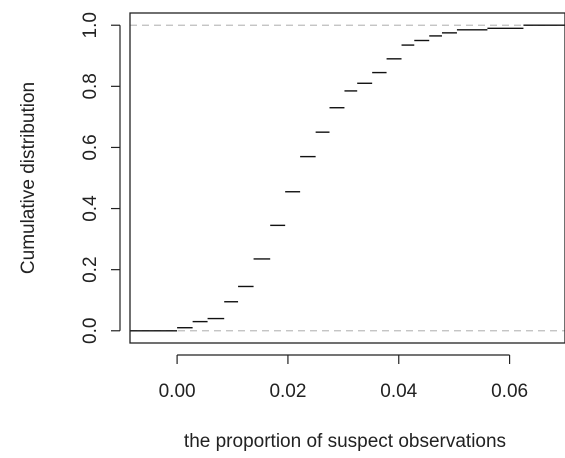 The width and height of the screenshot is (565, 458). What do you see at coordinates (90, 208) in the screenshot?
I see `y-tick-label: 0.4` at bounding box center [90, 208].